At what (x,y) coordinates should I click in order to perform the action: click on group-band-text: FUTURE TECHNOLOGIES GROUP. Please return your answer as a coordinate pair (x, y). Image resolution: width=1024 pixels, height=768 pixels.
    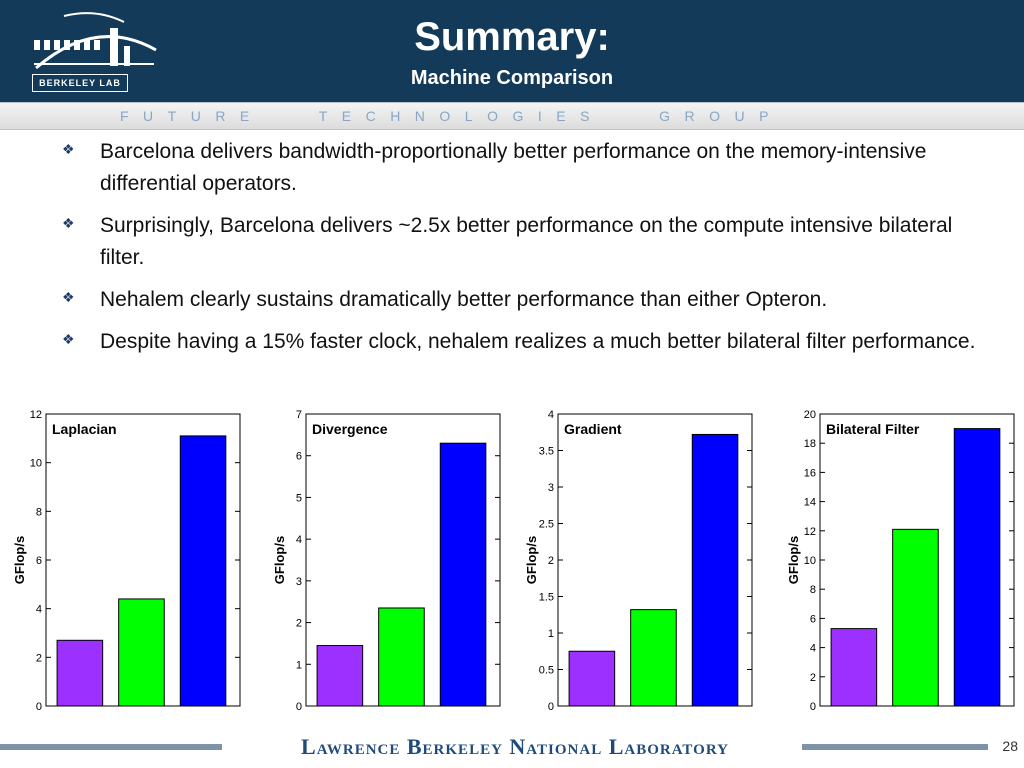
    Looking at the image, I should click on (451, 116).